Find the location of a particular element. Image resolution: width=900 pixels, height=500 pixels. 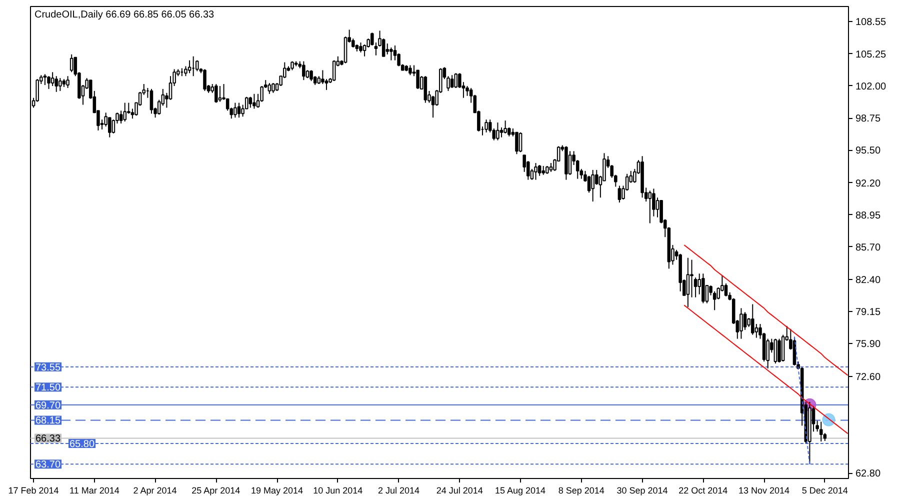

y-tick-label: 108.55 is located at coordinates (871, 22).